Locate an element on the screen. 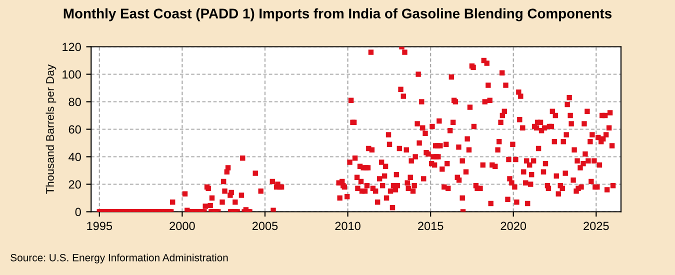 This screenshot has height=275, width=675. x-tick-label: 2015 is located at coordinates (431, 226).